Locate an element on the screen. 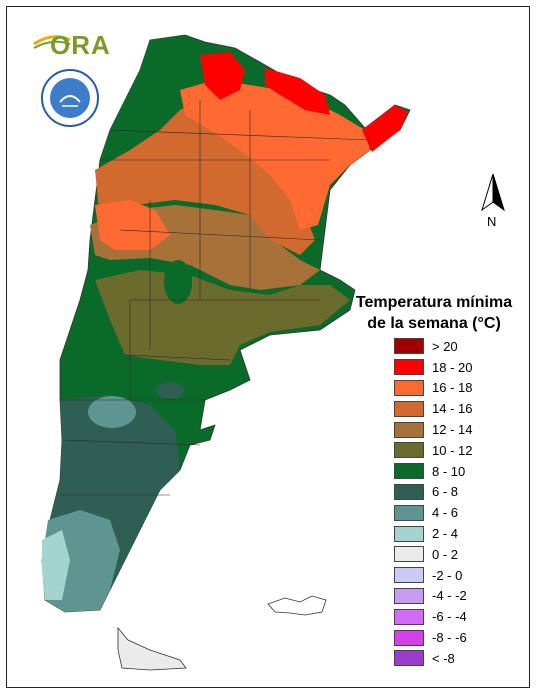  legend-label: 12 - 14 is located at coordinates (452, 430).